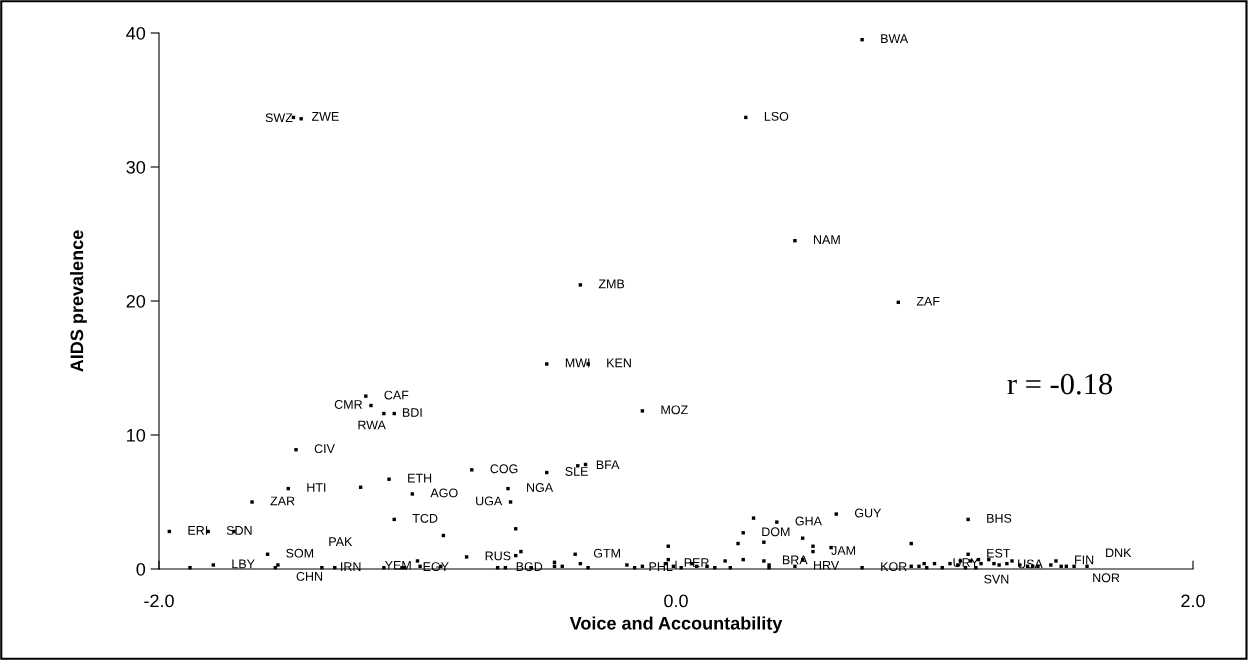 The height and width of the screenshot is (660, 1249). Describe the element at coordinates (608, 465) in the screenshot. I see `annotation: BFA` at that location.